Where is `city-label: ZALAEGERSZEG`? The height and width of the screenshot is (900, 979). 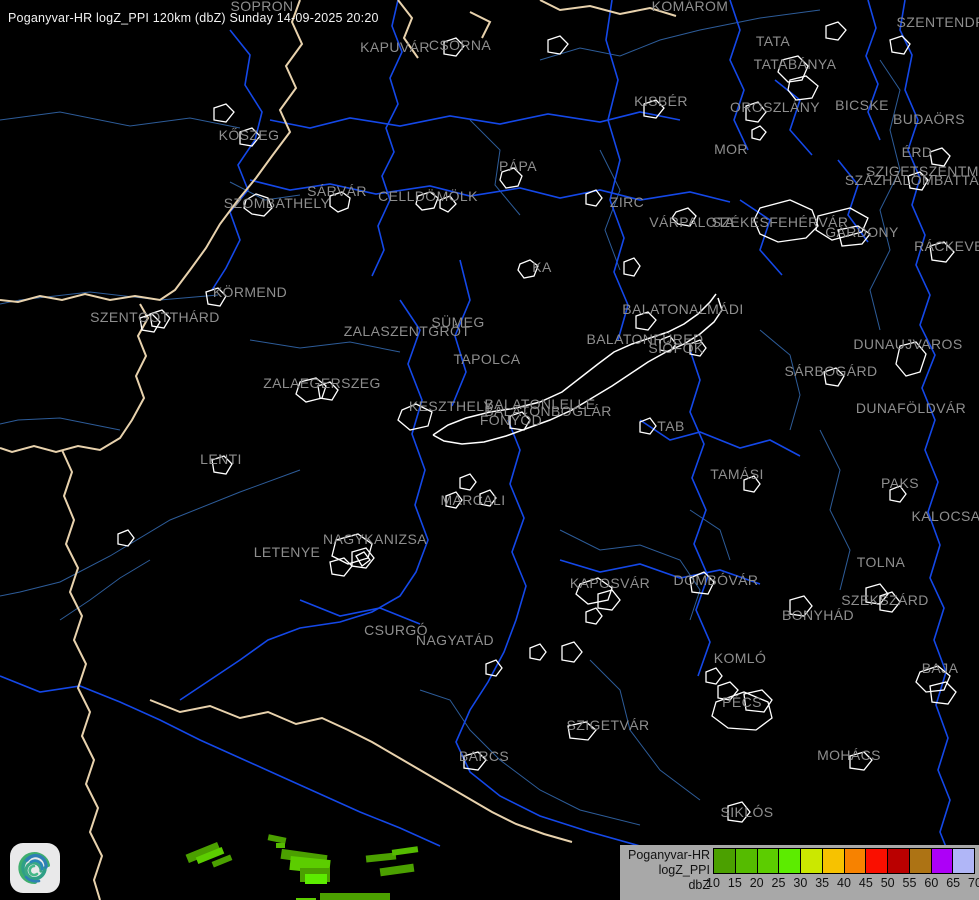
city-label: ZALAEGERSZEG is located at coordinates (322, 383).